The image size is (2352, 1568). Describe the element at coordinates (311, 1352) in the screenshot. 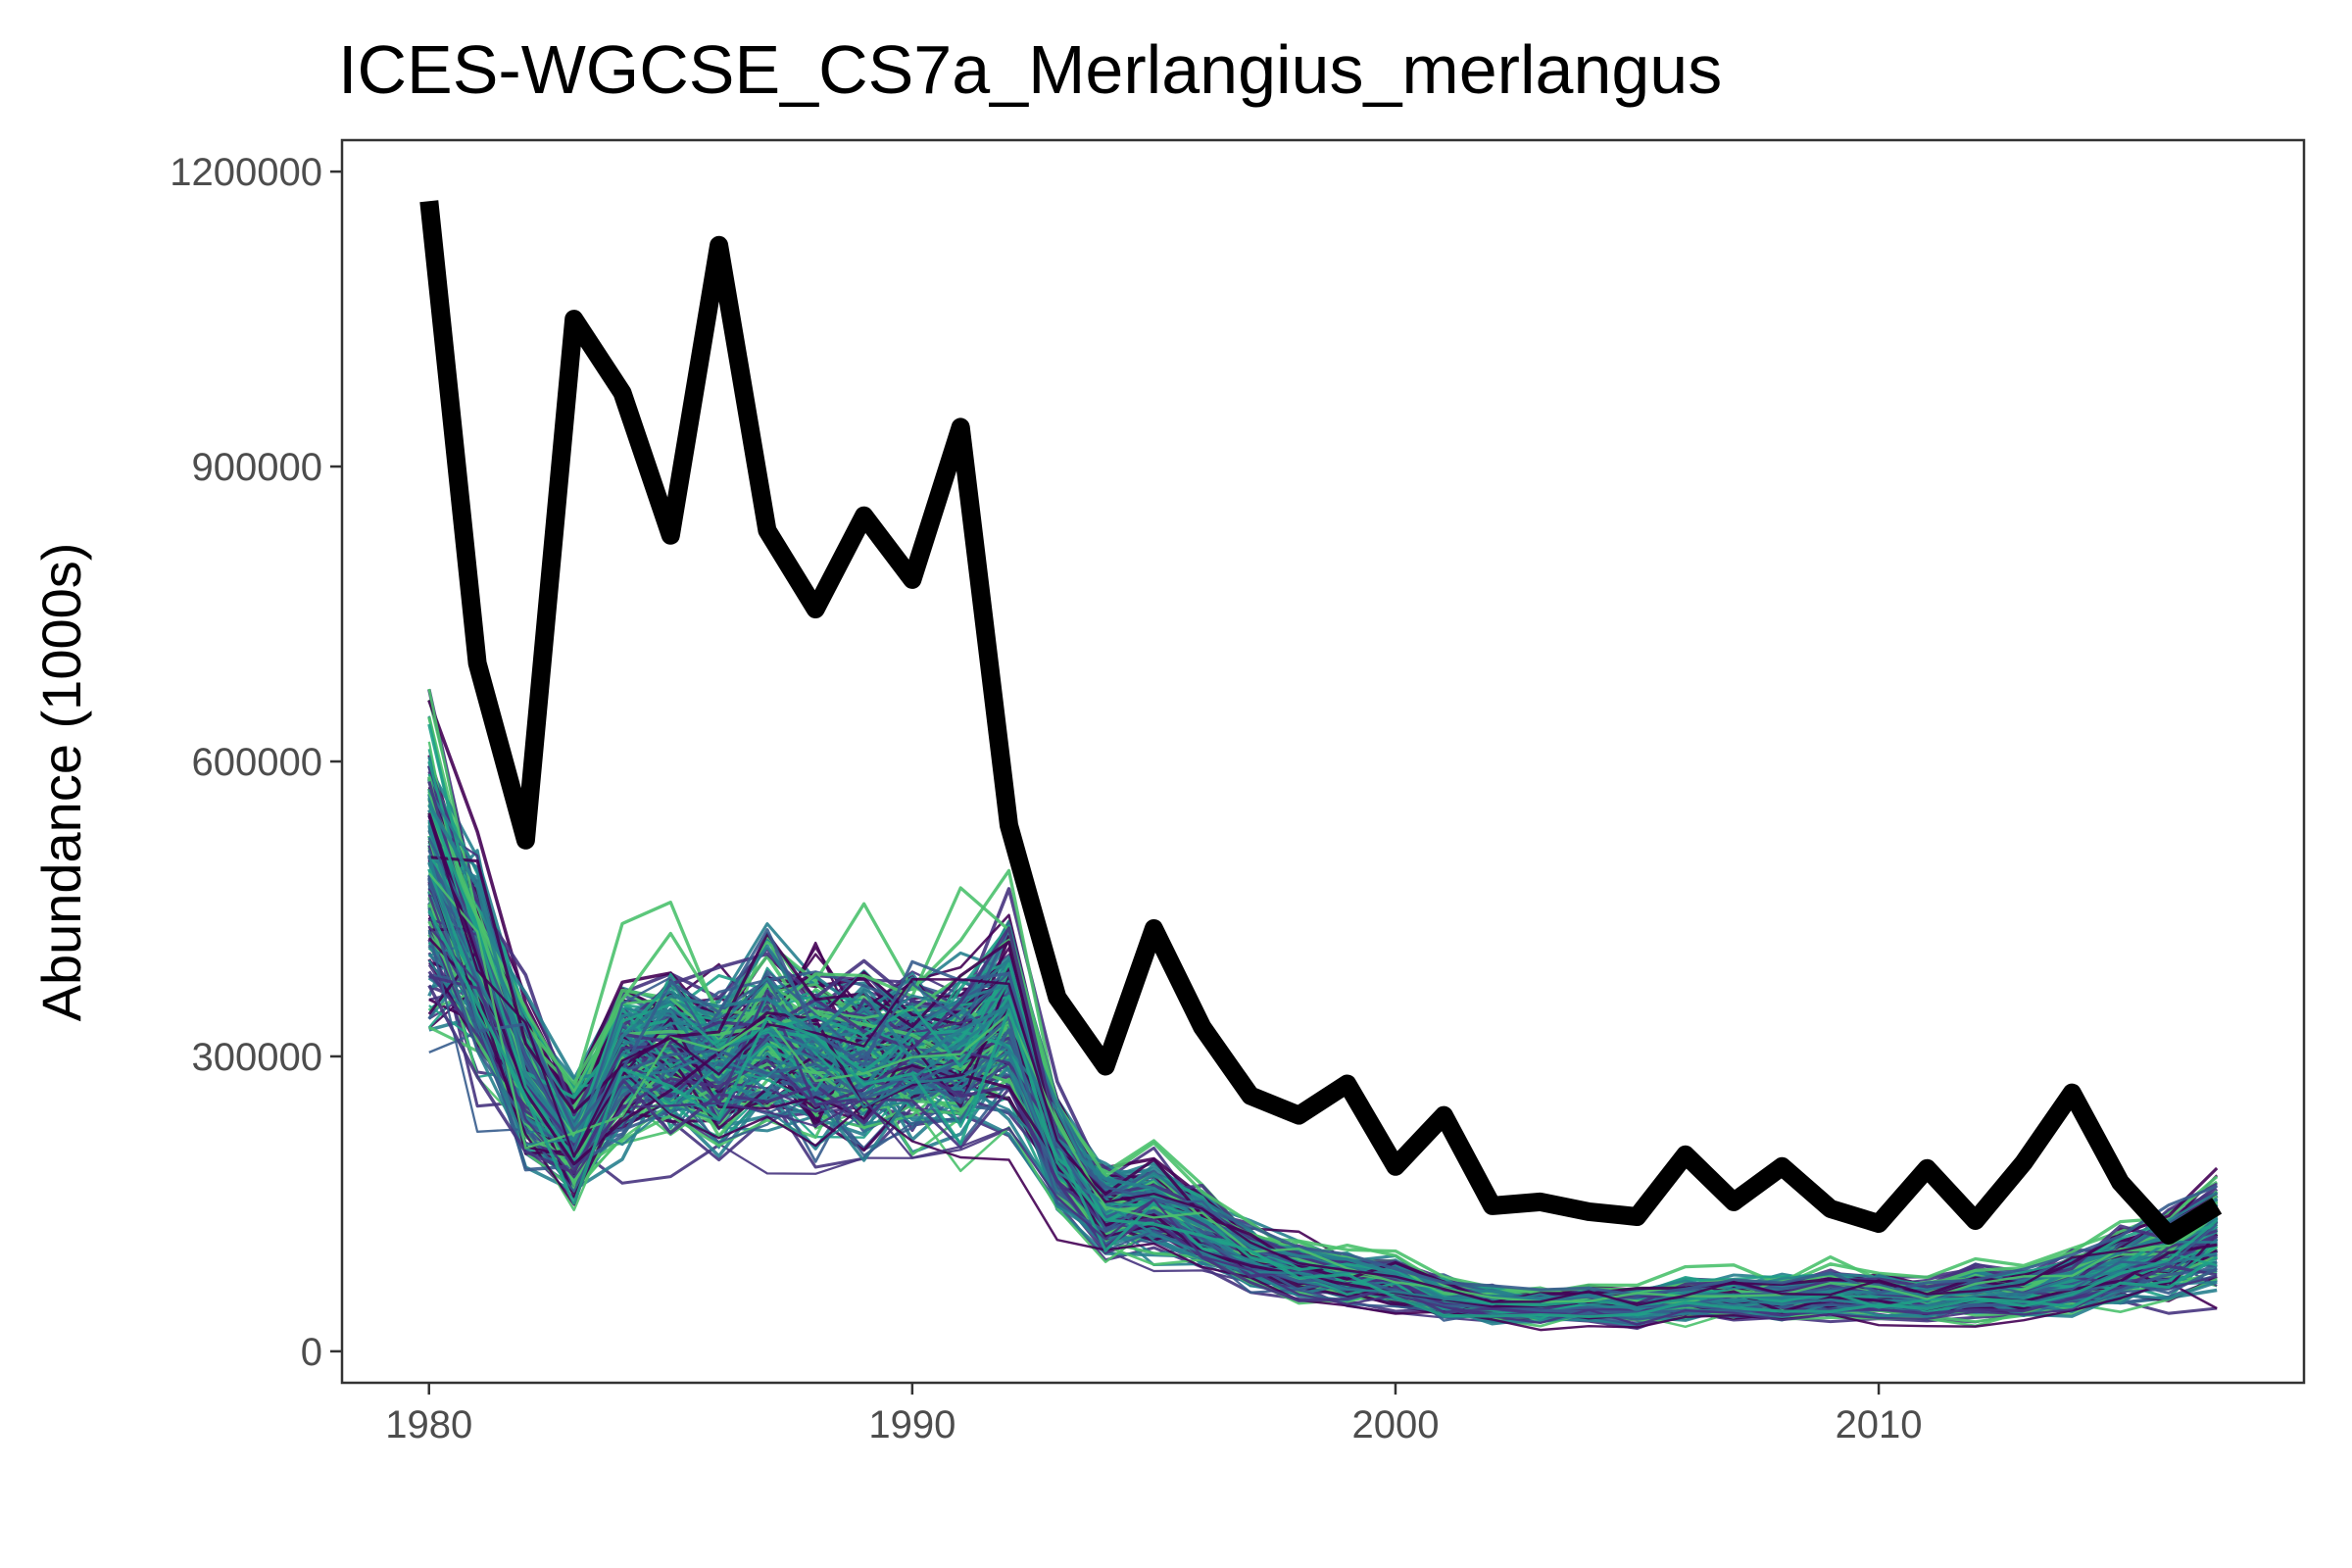

I see `y-tick-label: 0` at that location.